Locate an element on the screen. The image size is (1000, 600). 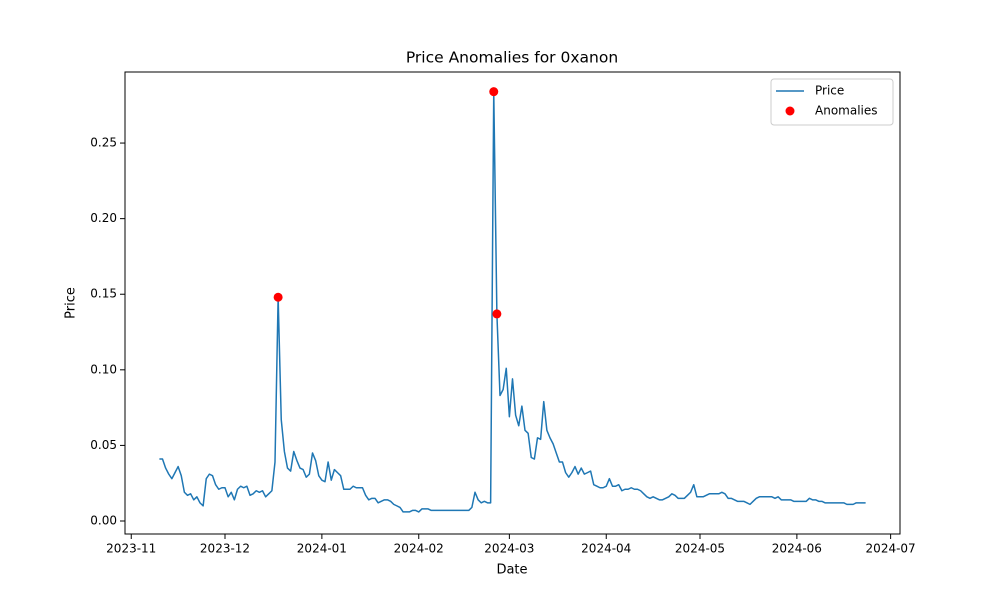
x-tick-label: 2024-07 is located at coordinates (891, 549).